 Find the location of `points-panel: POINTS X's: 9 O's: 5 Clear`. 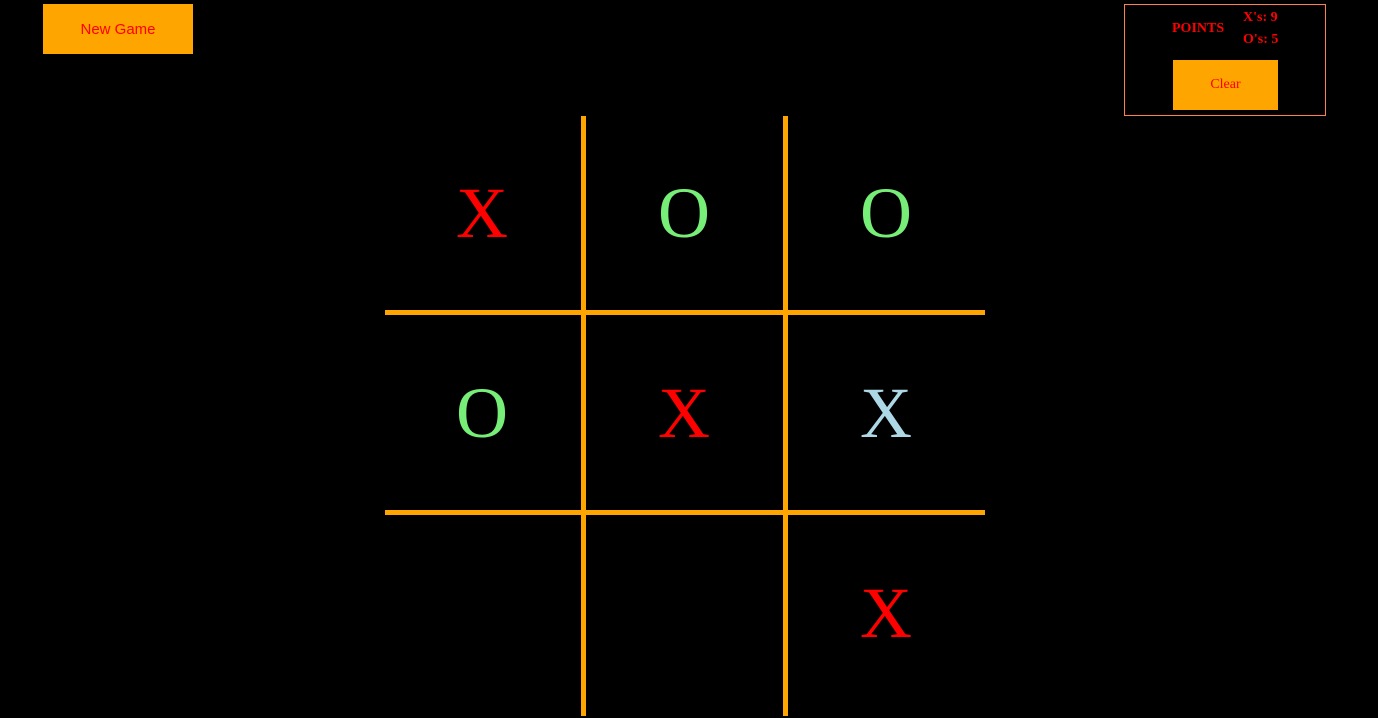

points-panel: POINTS X's: 9 O's: 5 Clear is located at coordinates (1225, 60).